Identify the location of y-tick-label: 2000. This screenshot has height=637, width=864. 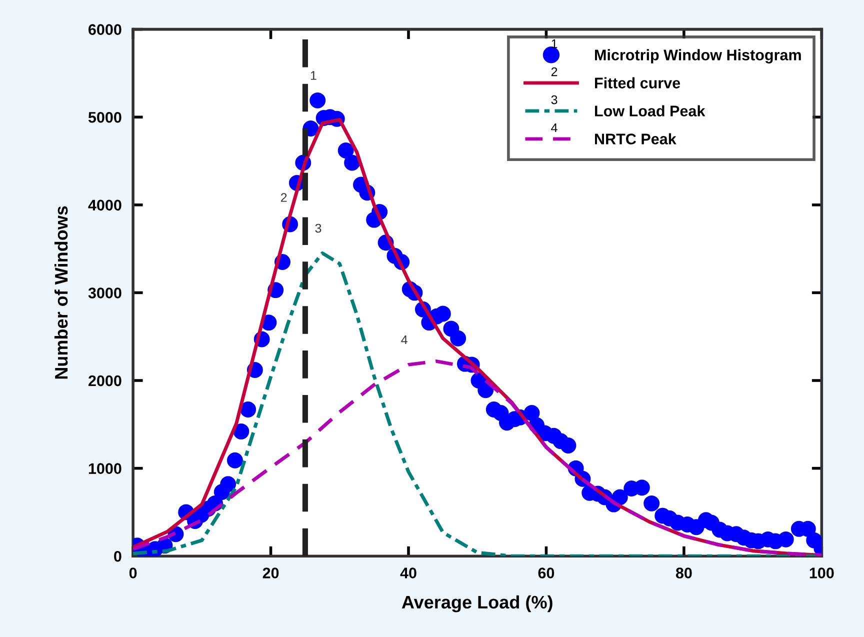
(105, 380).